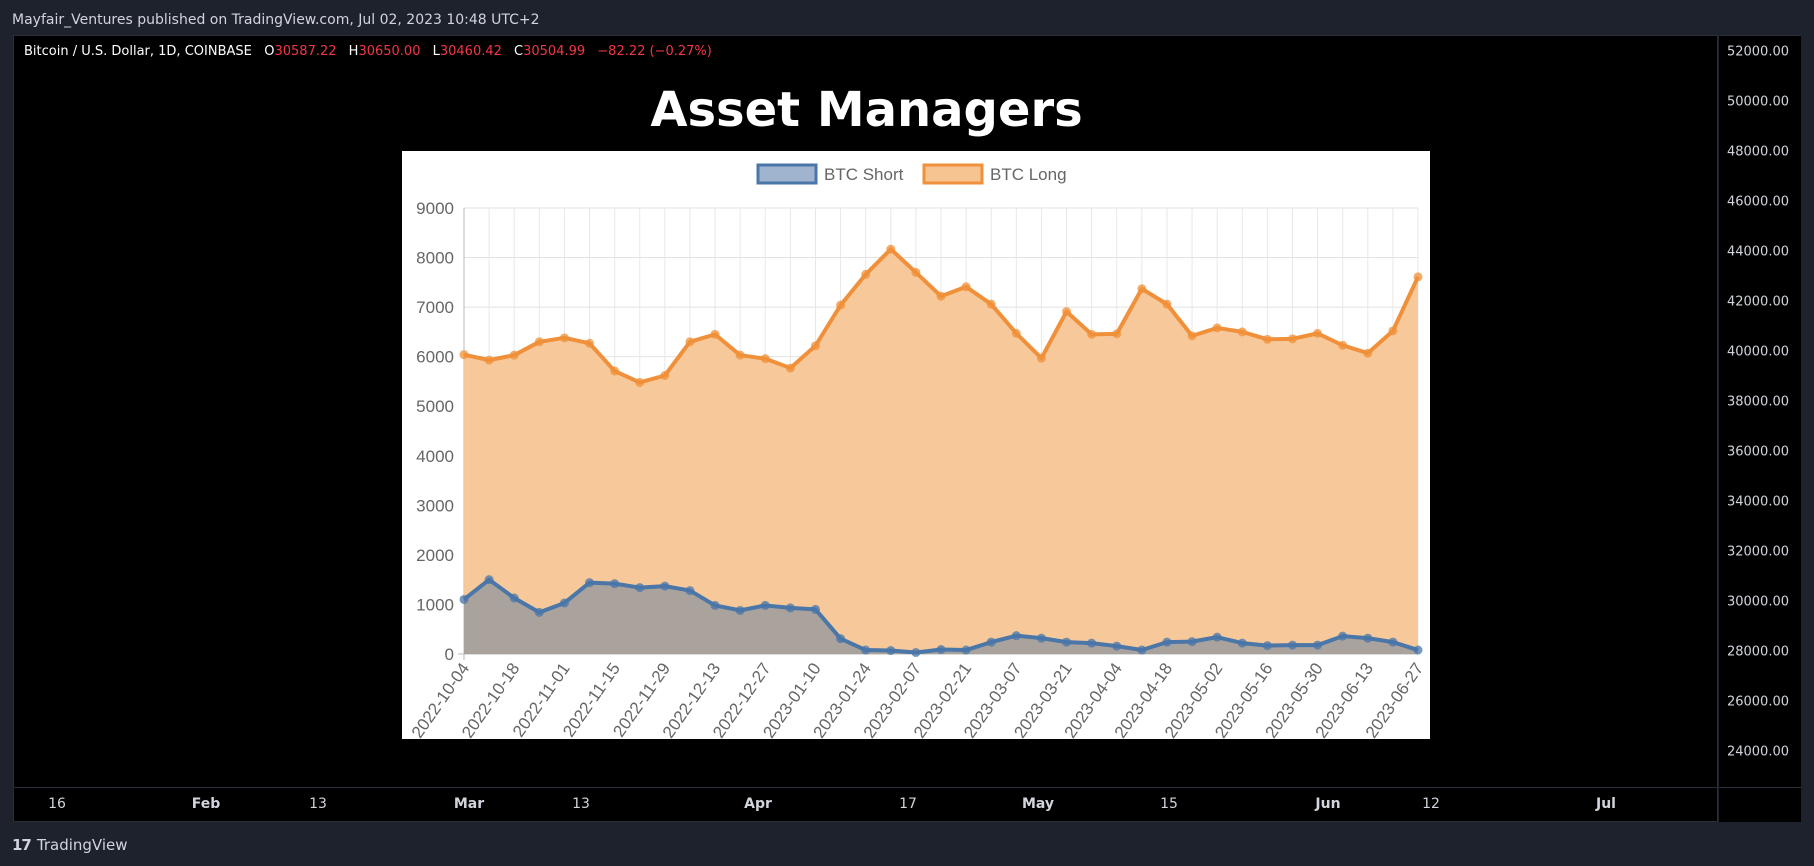 This screenshot has width=1814, height=866. I want to click on open-value: 30587.22, so click(305, 51).